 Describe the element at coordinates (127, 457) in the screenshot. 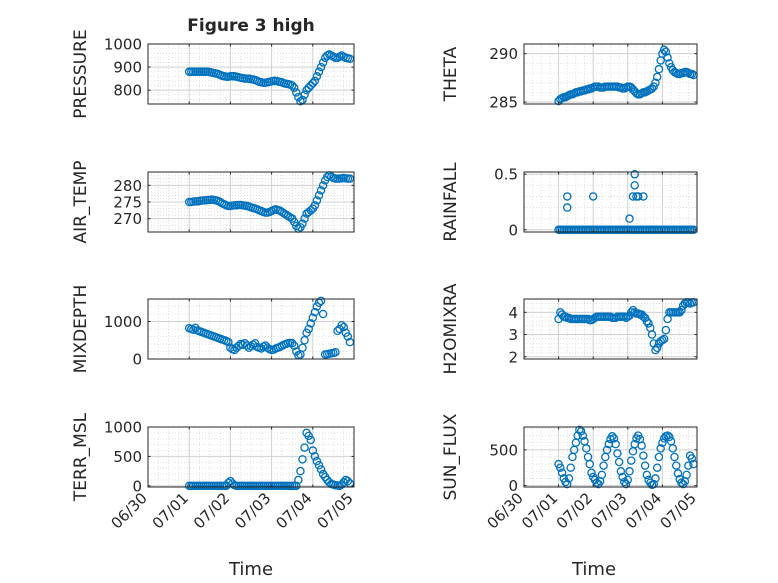

I see `y-tick-label: 500` at that location.